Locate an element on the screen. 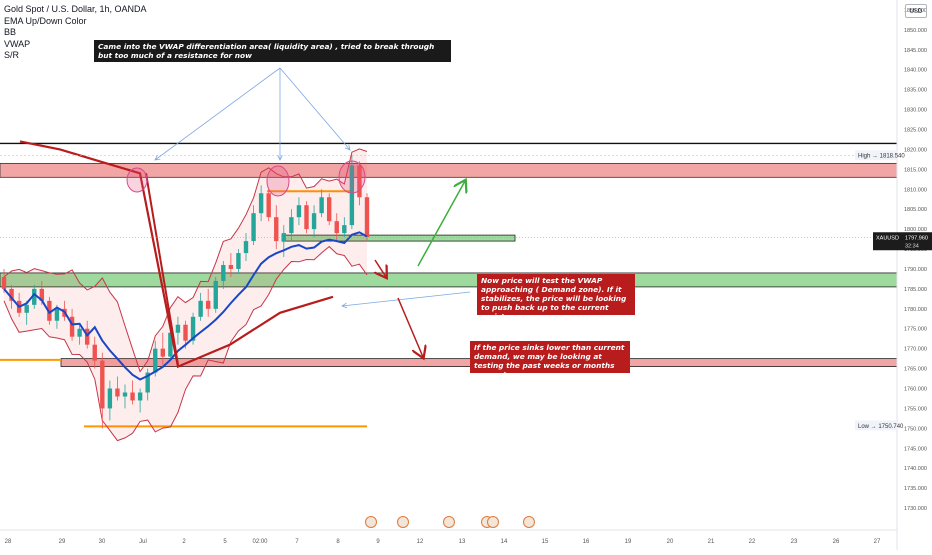 The height and width of the screenshot is (555, 932). currency-badge: USD is located at coordinates (916, 11).